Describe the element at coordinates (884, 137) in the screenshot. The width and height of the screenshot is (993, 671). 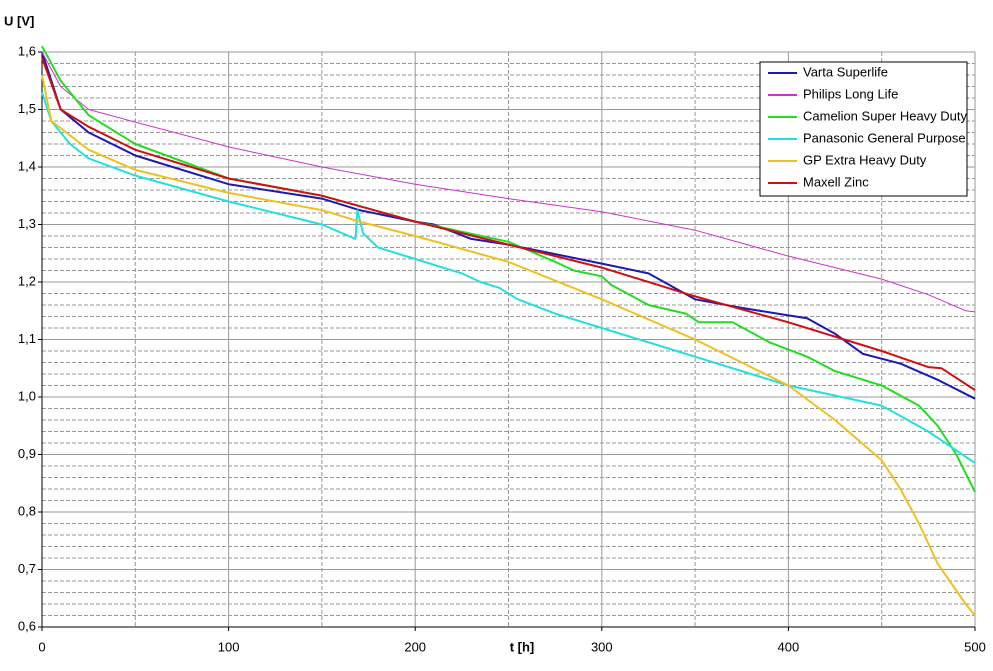
I see `legend-label: Panasonic General Purpose` at that location.